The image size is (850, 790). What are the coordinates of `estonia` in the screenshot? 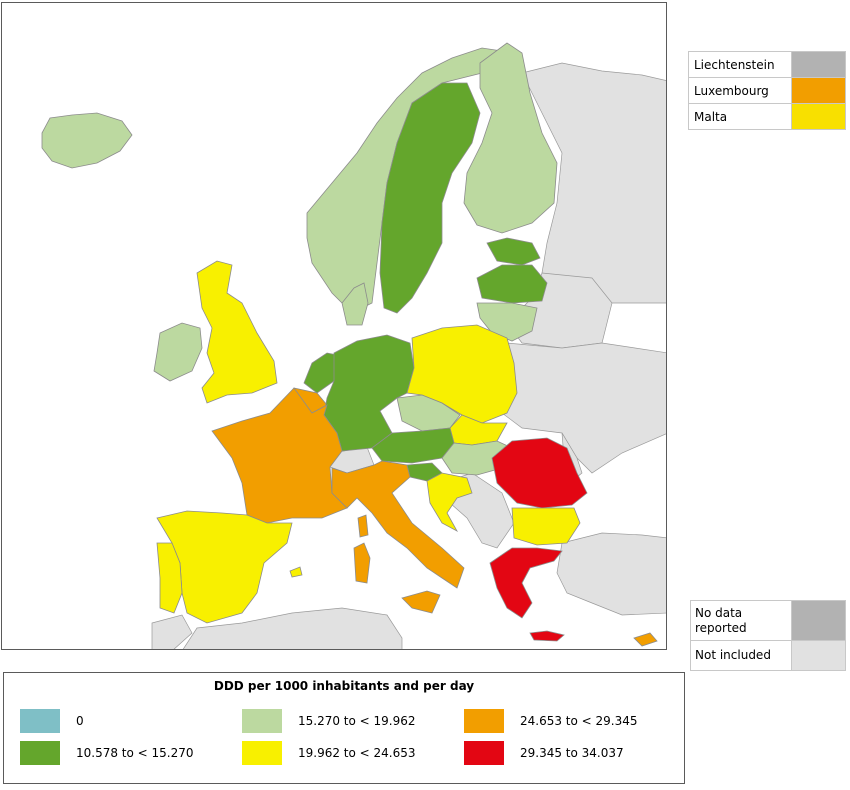 It's located at (513, 251).